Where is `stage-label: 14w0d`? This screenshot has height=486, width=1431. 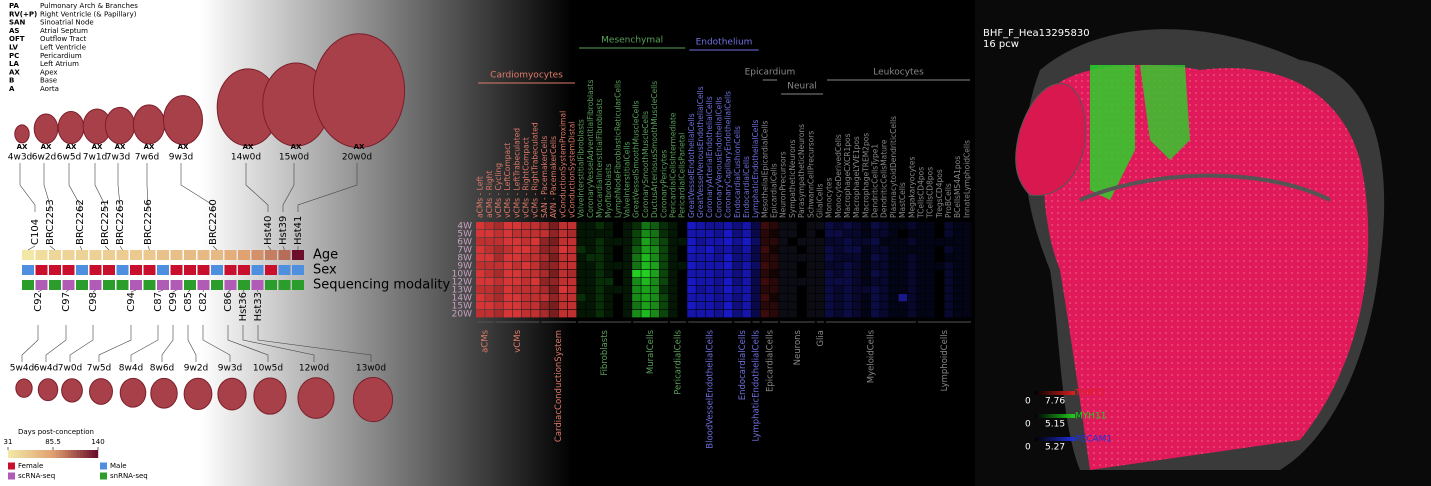 stage-label: 14w0d is located at coordinates (246, 158).